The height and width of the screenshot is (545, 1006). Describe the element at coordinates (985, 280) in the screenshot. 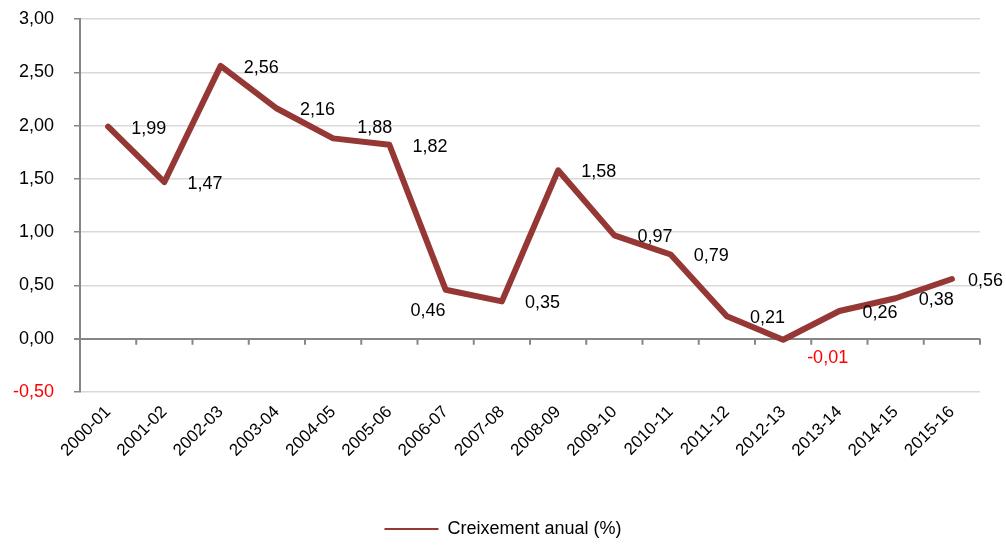

I see `data-label: 0,56` at that location.